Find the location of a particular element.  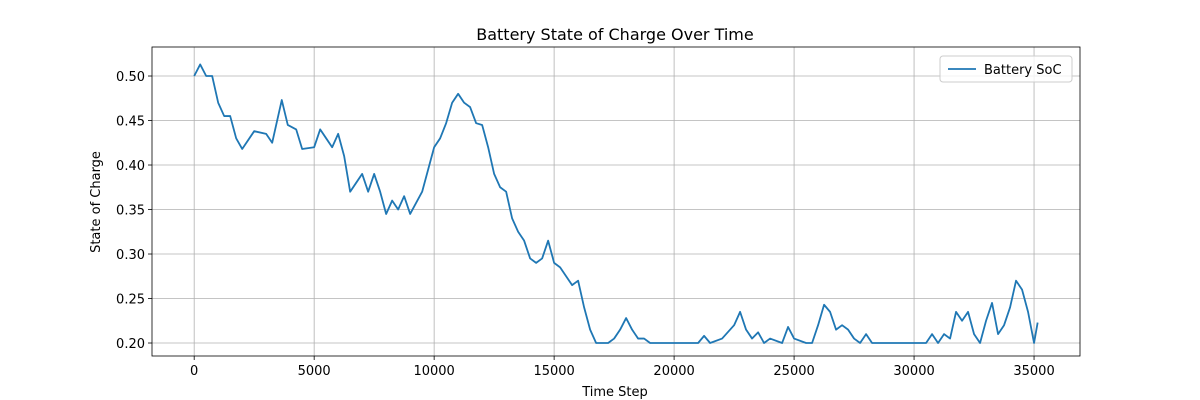

x-tick-label: 25000 is located at coordinates (793, 371).